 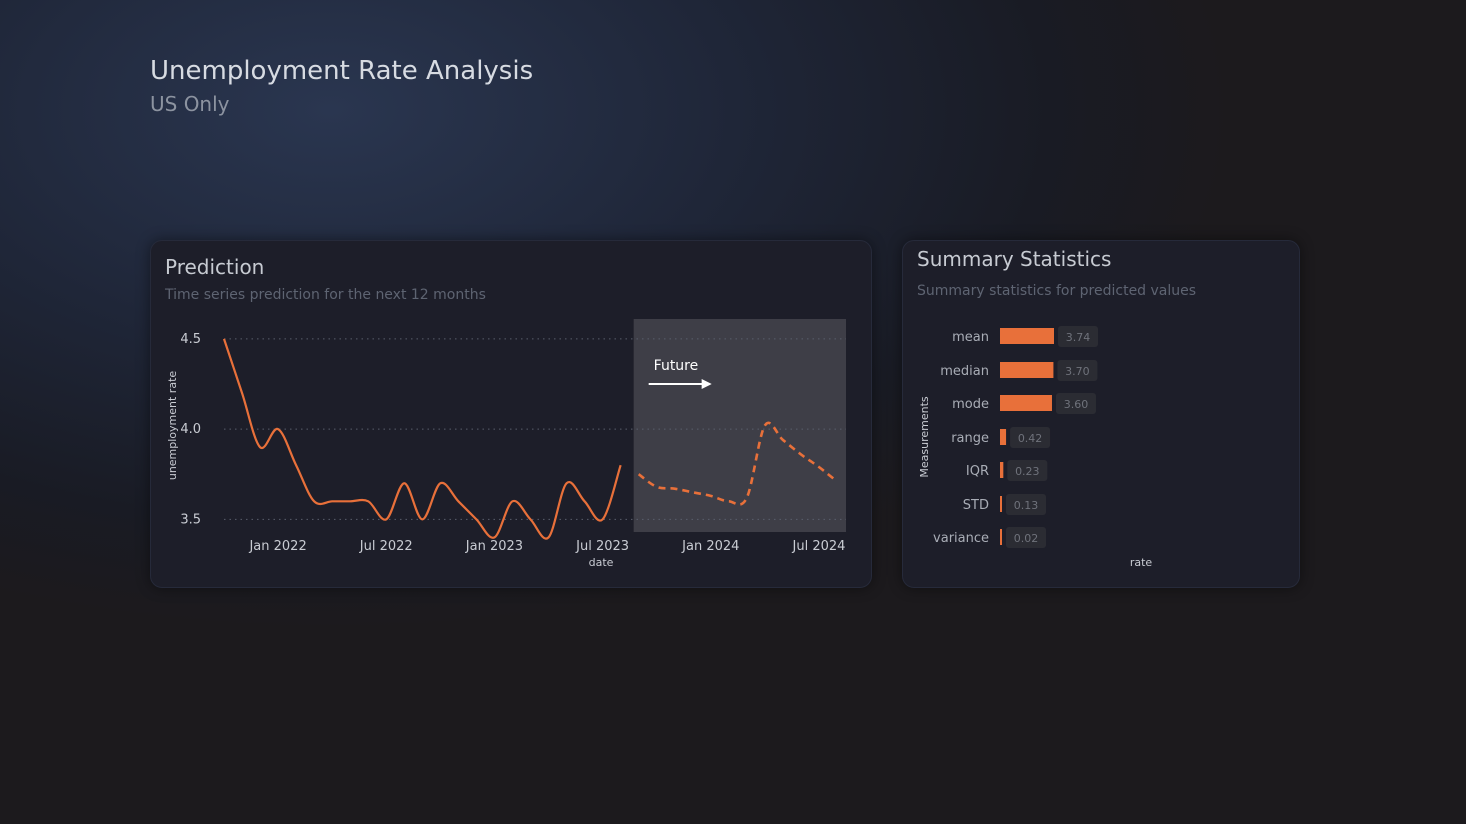 What do you see at coordinates (190, 519) in the screenshot?
I see `y-tick-label: 3.5` at bounding box center [190, 519].